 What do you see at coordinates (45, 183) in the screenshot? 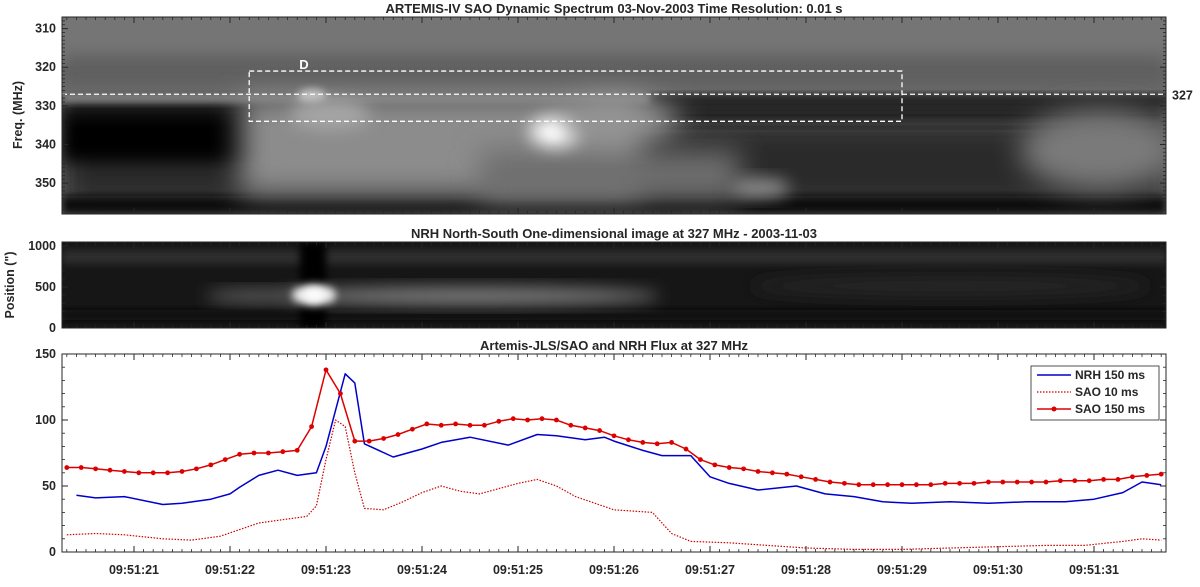
I see `y-tick-label: 350` at bounding box center [45, 183].